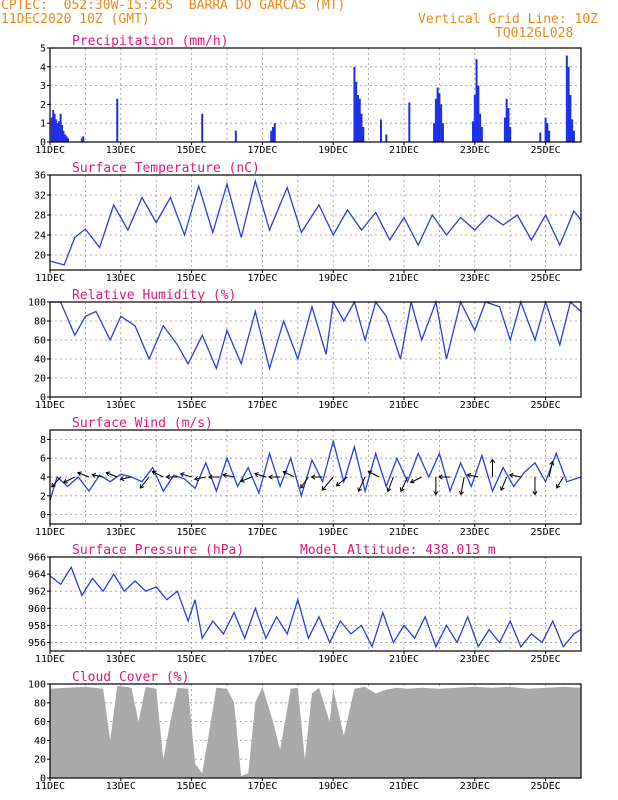  Describe the element at coordinates (333, 405) in the screenshot. I see `humidity-xtick-label: 19DEC` at that location.